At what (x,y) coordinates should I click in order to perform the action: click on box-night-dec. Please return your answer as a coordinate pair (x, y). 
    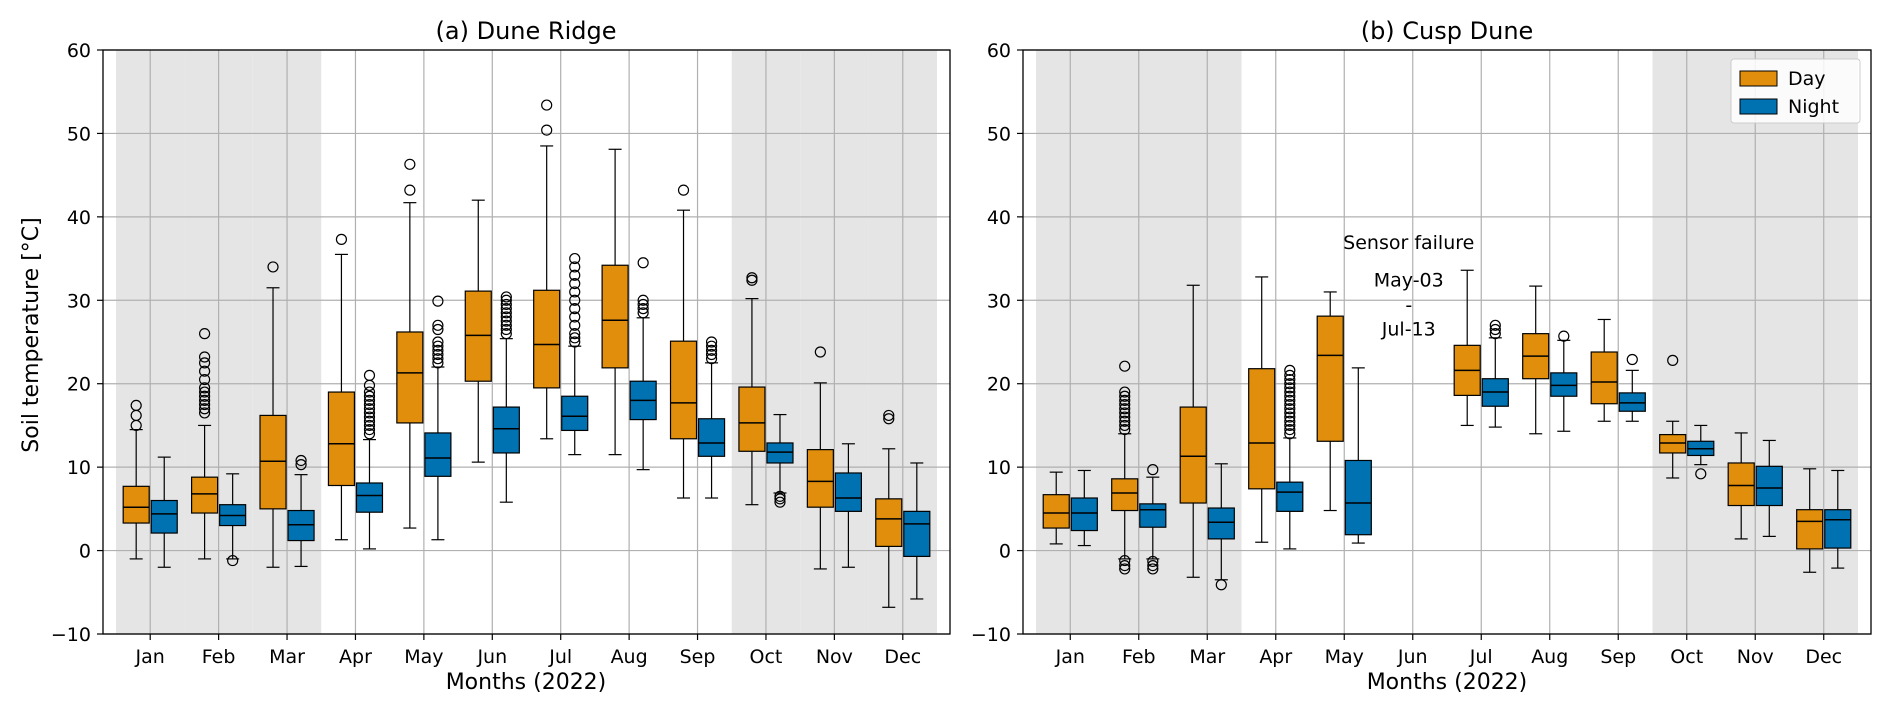
    Looking at the image, I should click on (917, 531).